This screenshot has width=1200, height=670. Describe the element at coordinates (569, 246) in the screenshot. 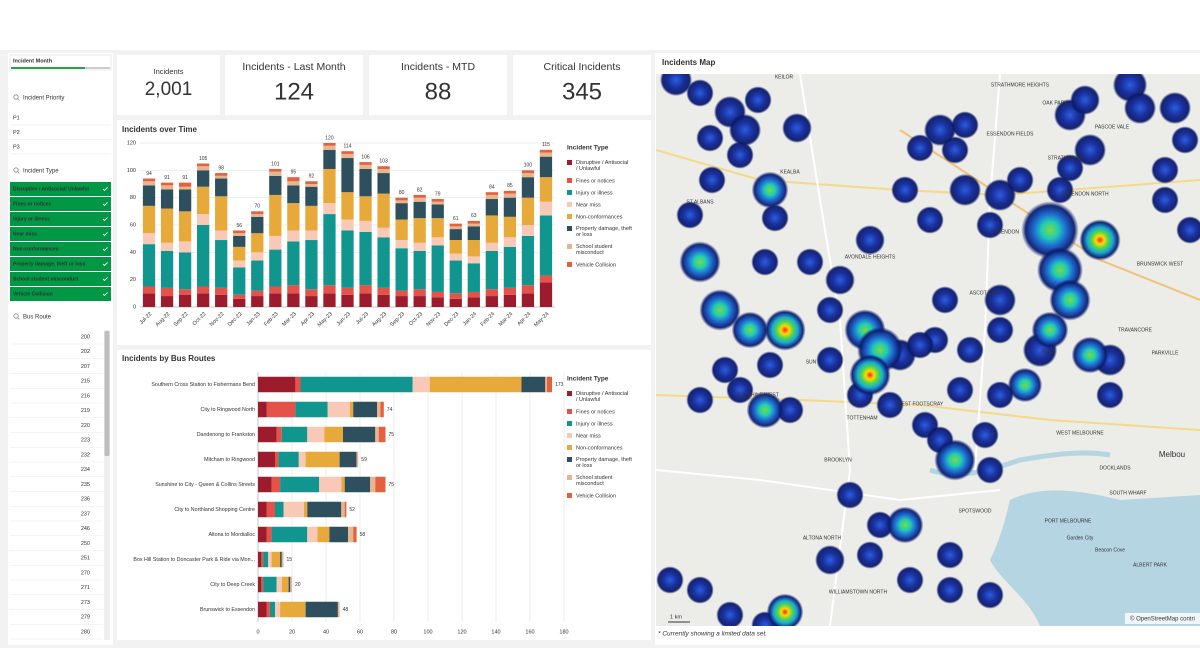

I see `legend-swatch` at that location.